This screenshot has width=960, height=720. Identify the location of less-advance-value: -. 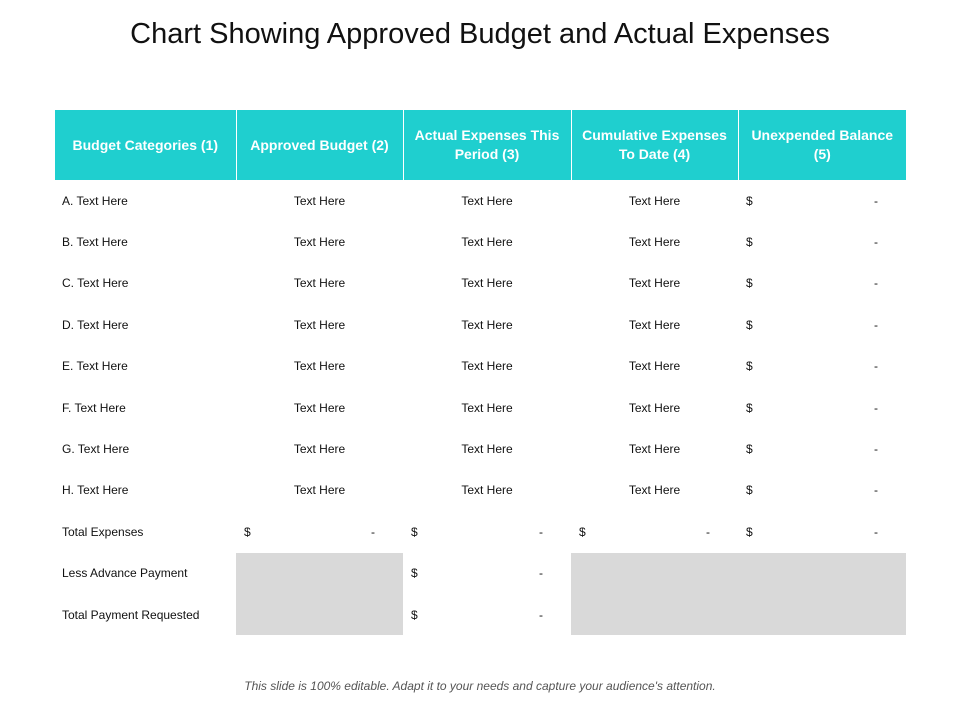
(541, 573).